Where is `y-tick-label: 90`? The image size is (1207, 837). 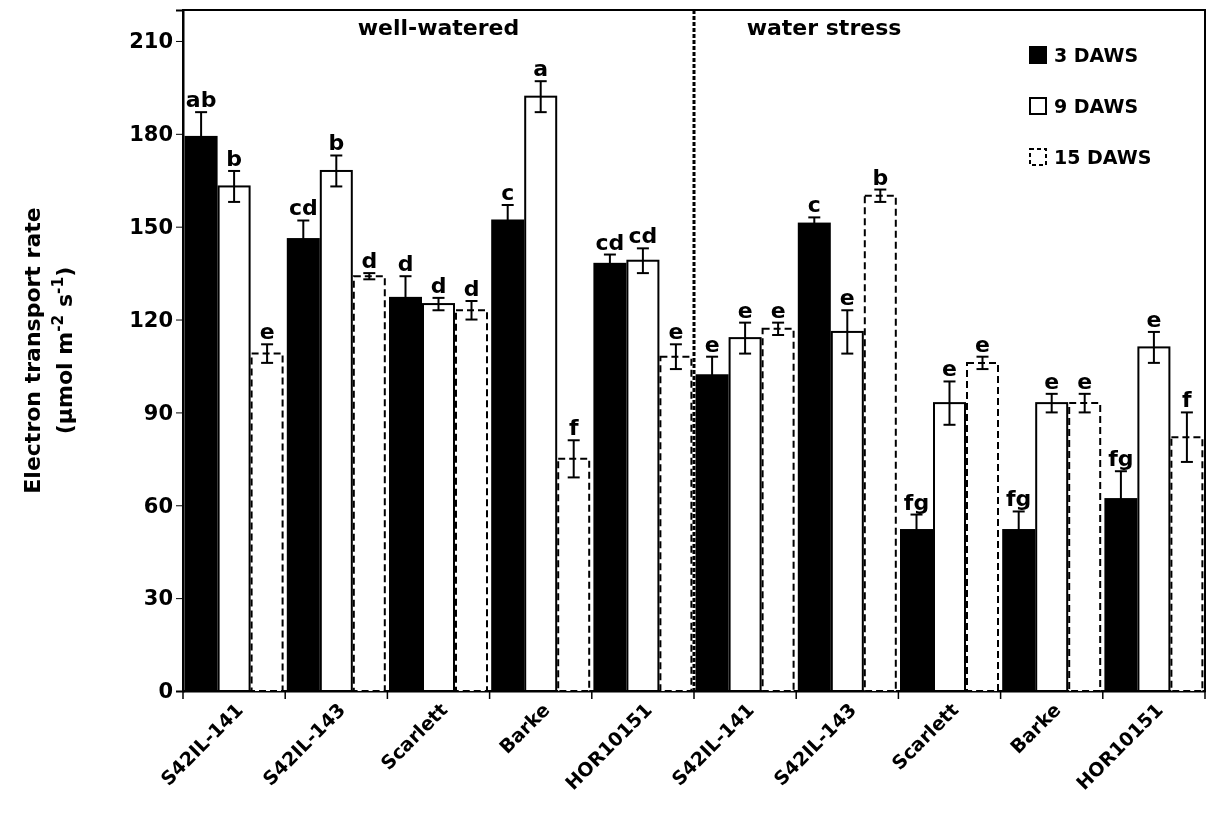
y-tick-label: 90 is located at coordinates (158, 412).